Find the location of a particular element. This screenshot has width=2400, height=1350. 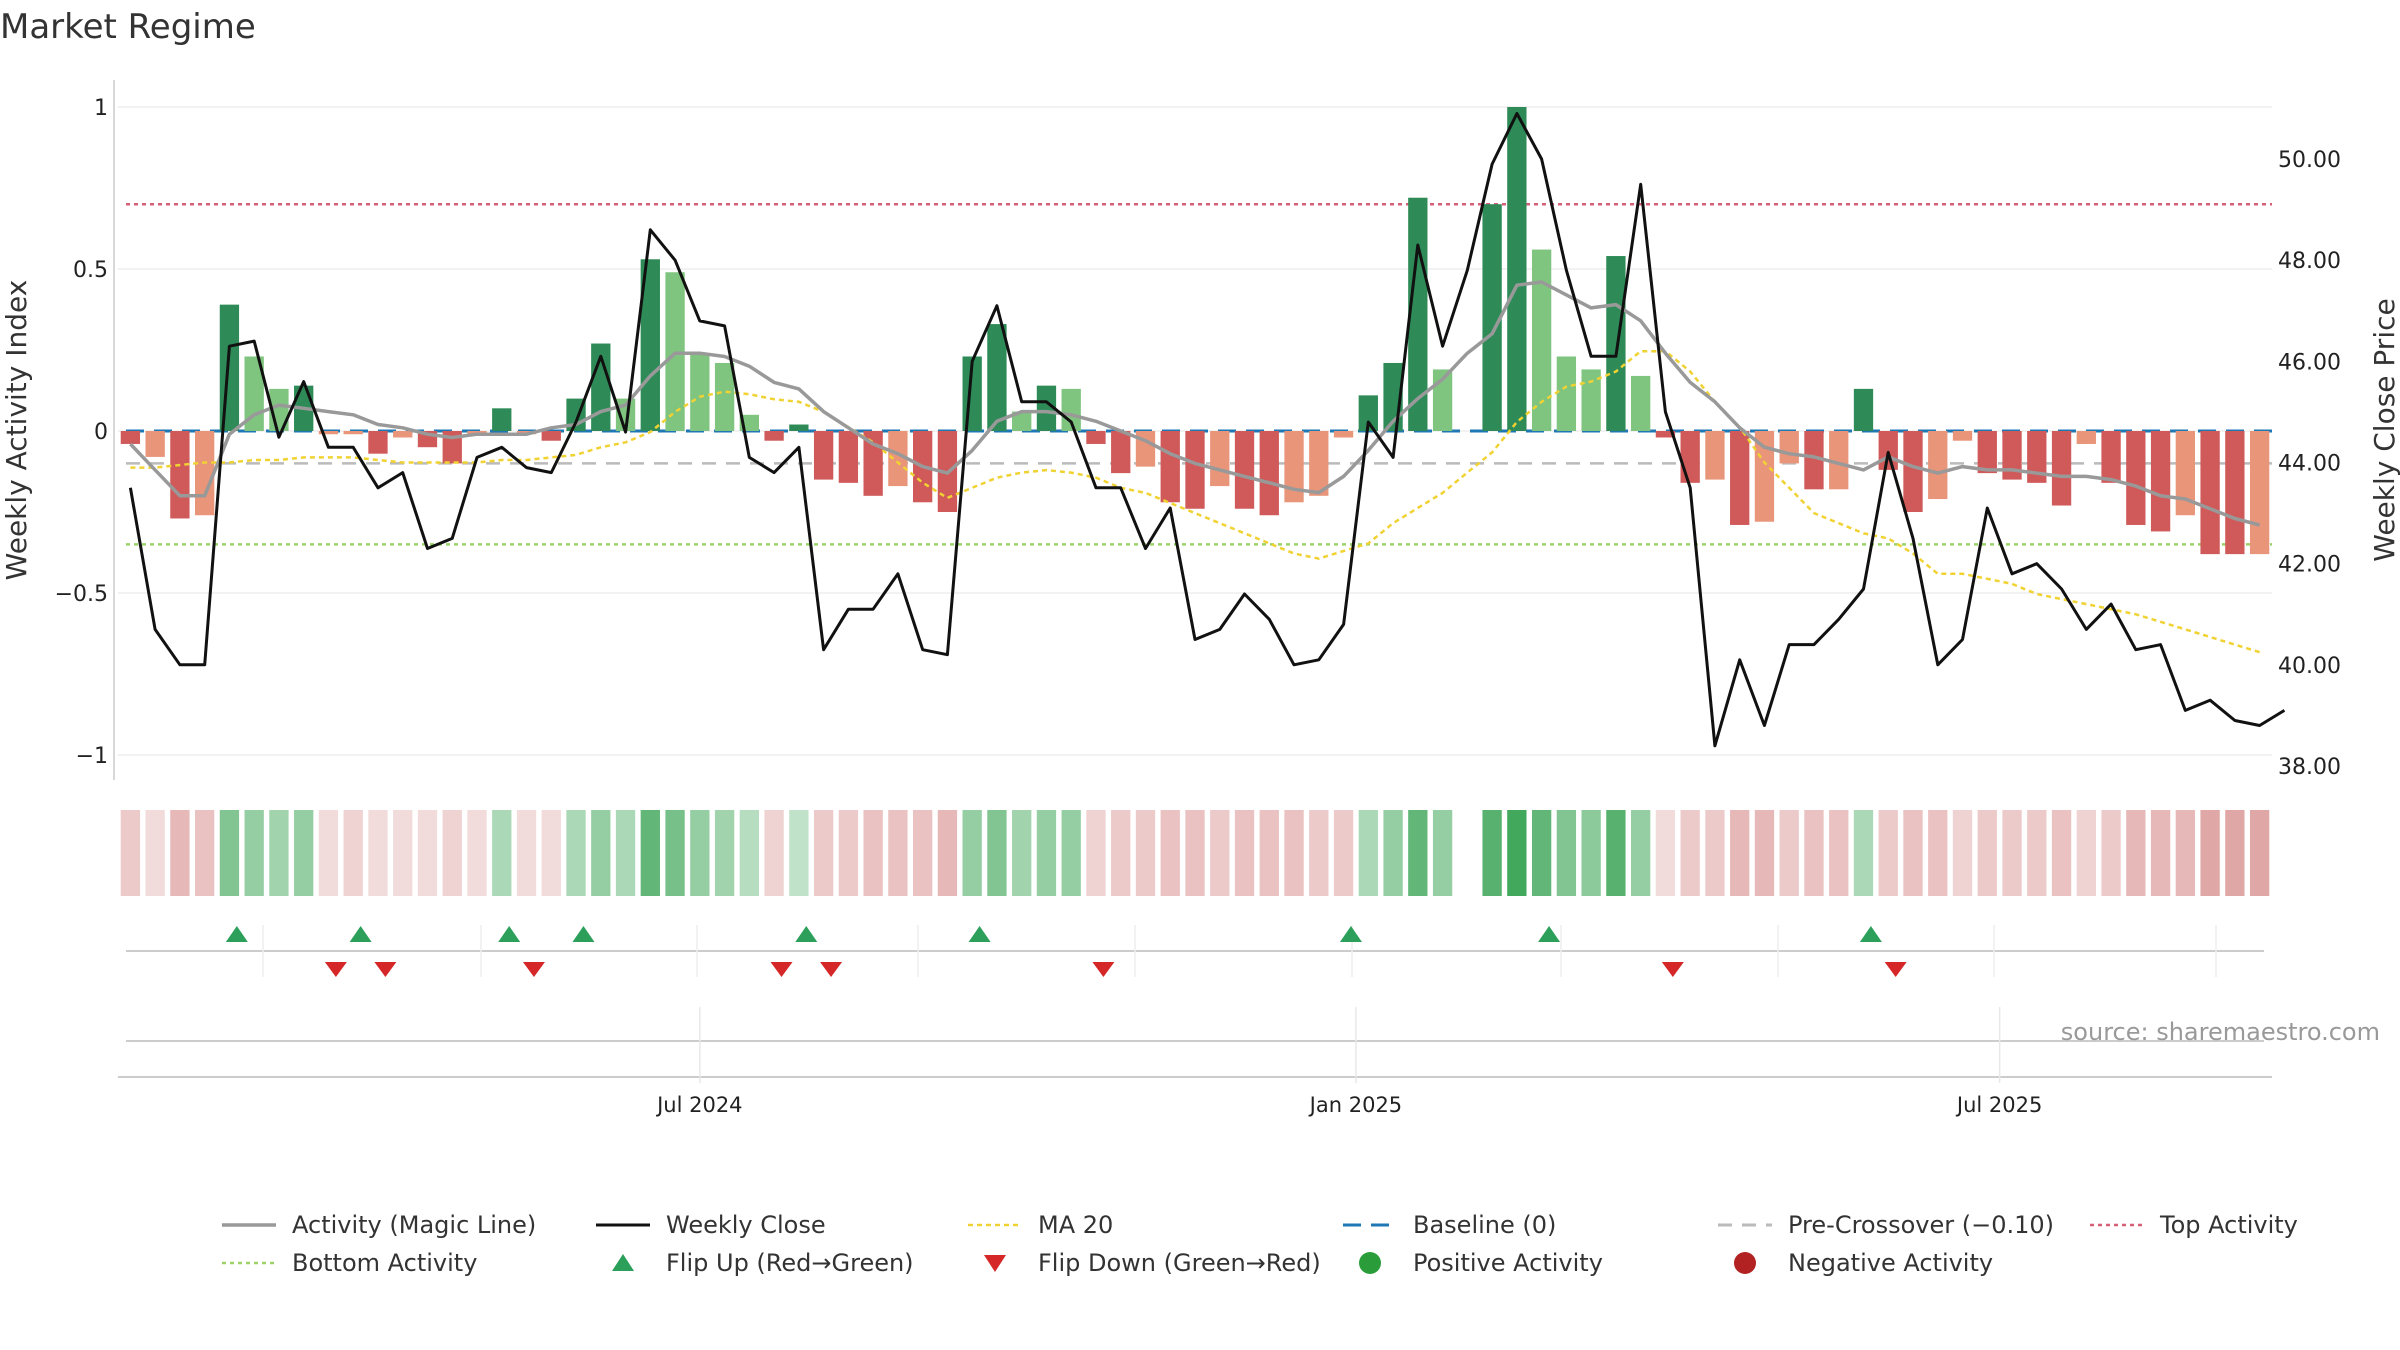

left-tick-label: 1 is located at coordinates (101, 108).